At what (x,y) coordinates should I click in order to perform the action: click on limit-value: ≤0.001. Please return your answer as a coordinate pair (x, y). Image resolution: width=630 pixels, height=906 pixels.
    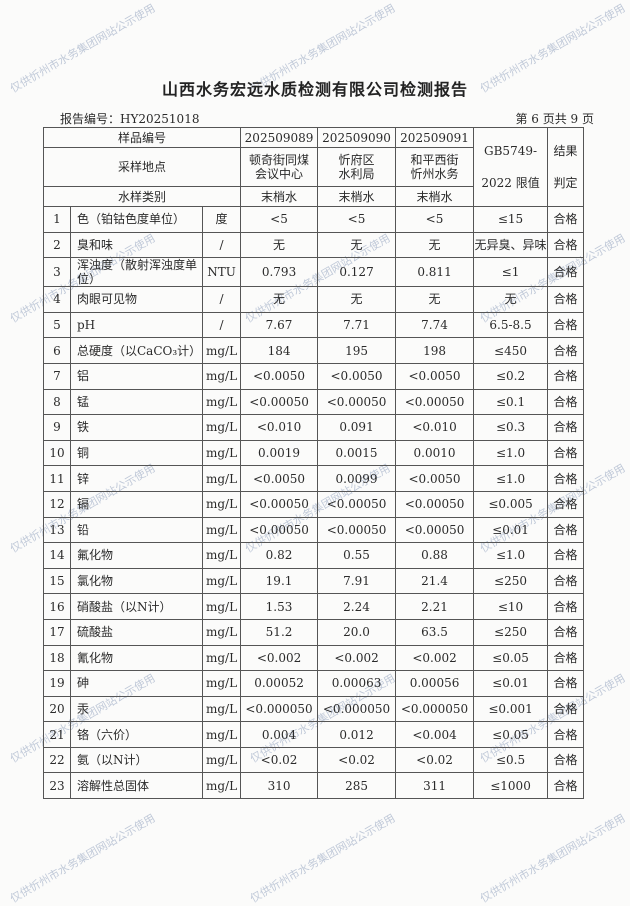
    Looking at the image, I should click on (511, 709).